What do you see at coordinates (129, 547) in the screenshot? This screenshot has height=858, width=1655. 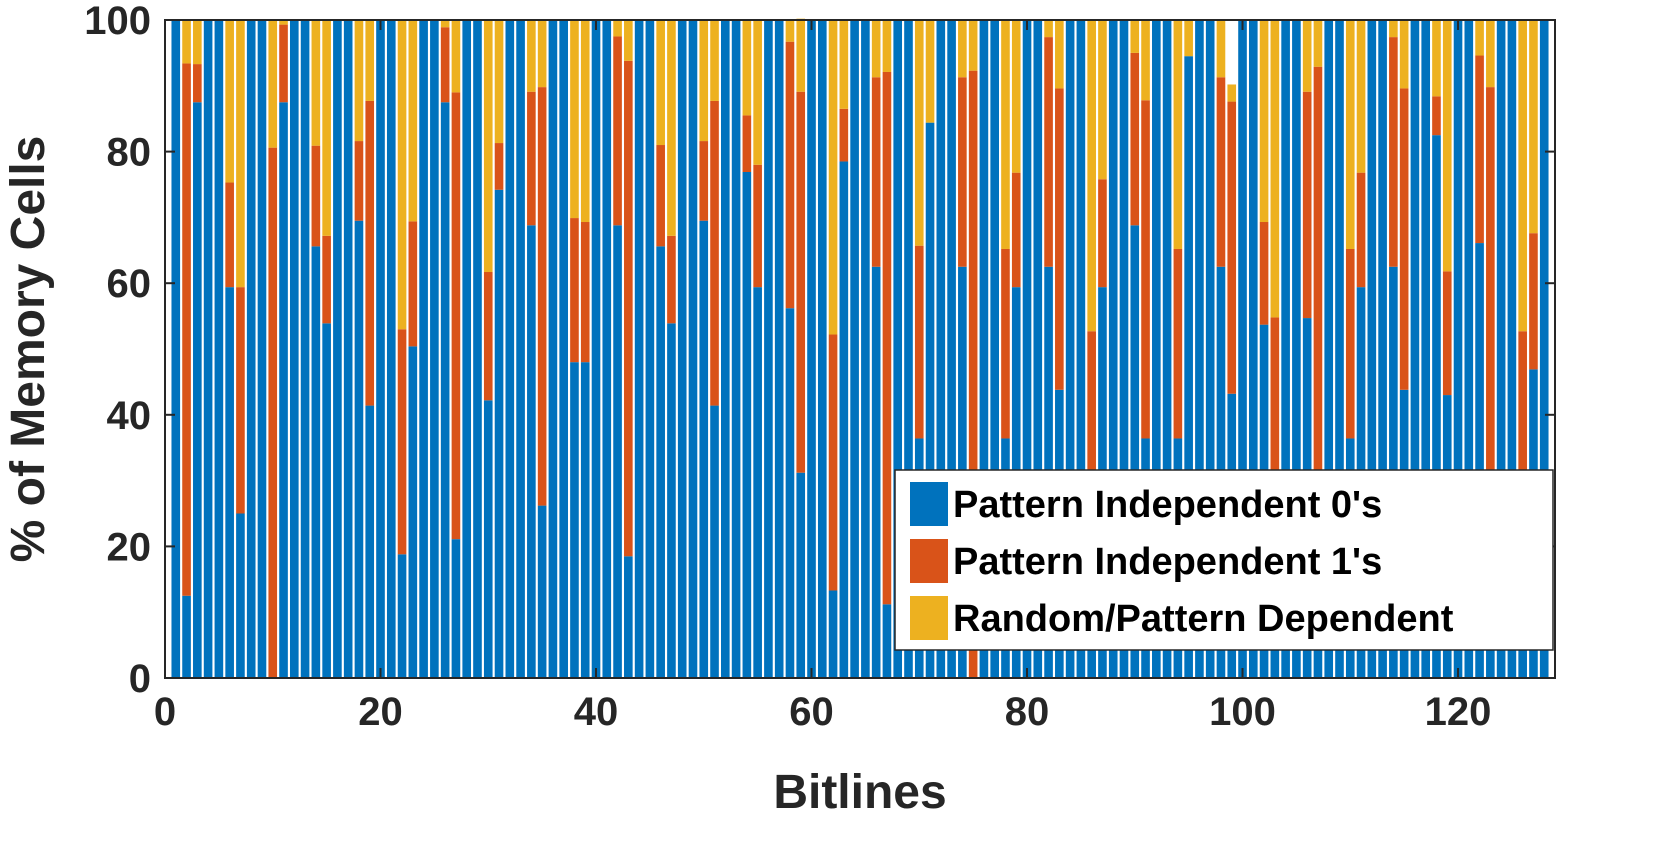 I see `y-tick-label-20: 20` at bounding box center [129, 547].